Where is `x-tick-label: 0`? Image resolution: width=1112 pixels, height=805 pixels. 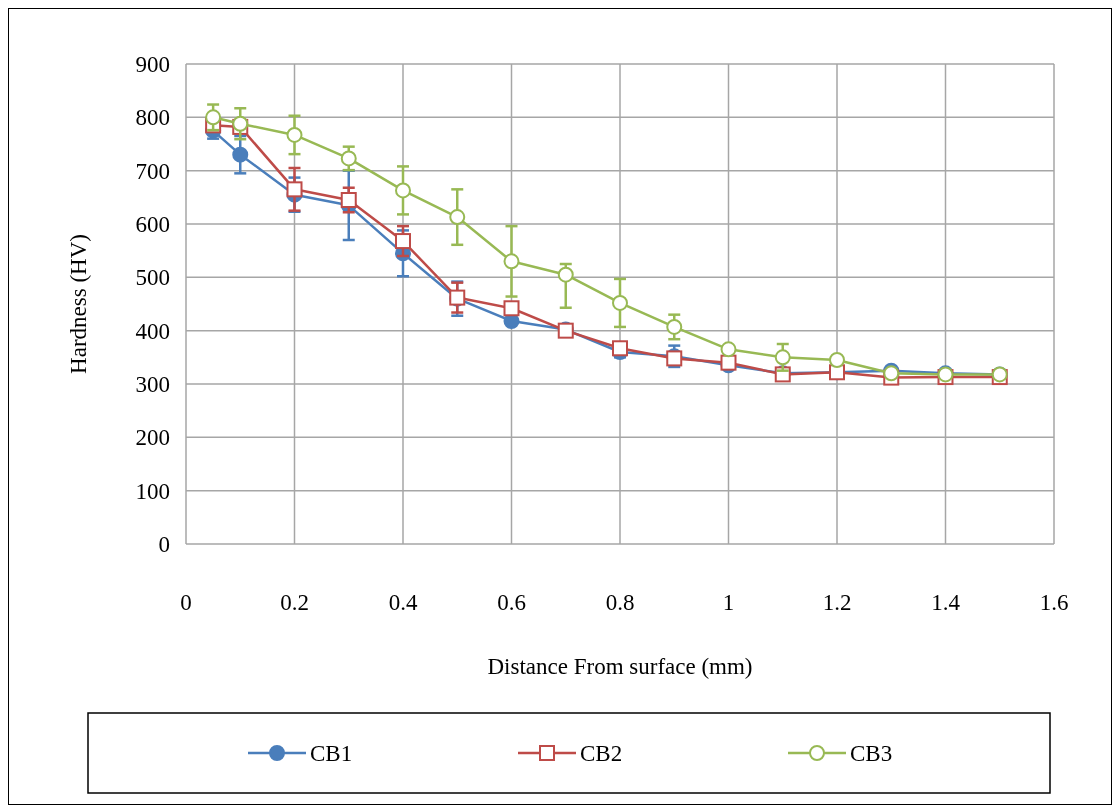 x-tick-label: 0 is located at coordinates (186, 602).